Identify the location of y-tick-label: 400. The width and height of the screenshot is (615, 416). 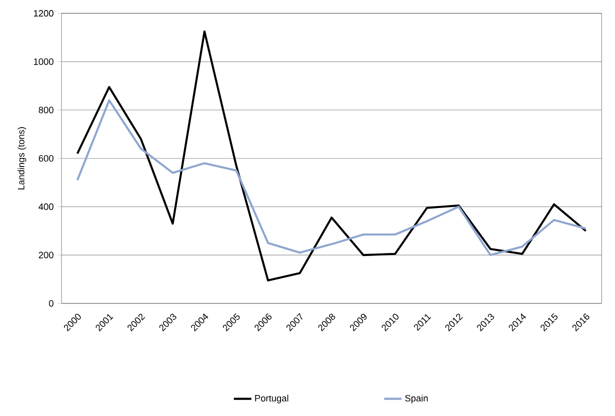
(46, 206).